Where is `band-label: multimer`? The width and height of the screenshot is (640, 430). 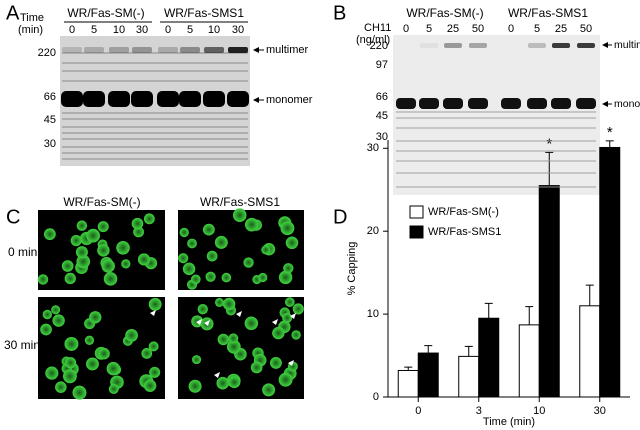
band-label: multimer is located at coordinates (287, 50).